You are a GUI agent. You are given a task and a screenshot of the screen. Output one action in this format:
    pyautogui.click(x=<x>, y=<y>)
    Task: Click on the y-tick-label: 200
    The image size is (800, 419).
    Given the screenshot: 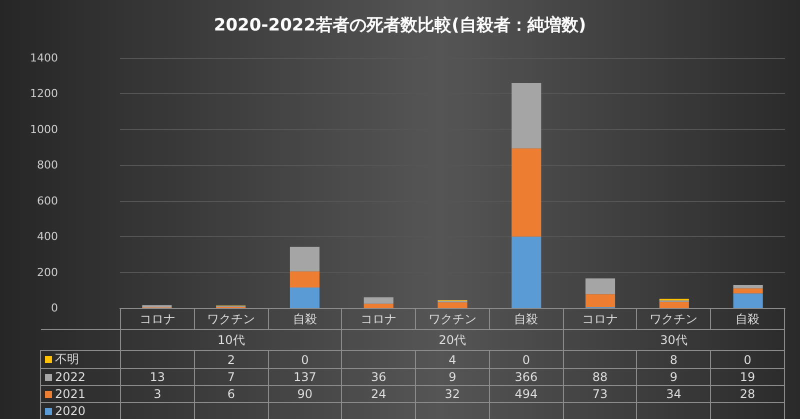 What is the action you would take?
    pyautogui.click(x=47, y=272)
    